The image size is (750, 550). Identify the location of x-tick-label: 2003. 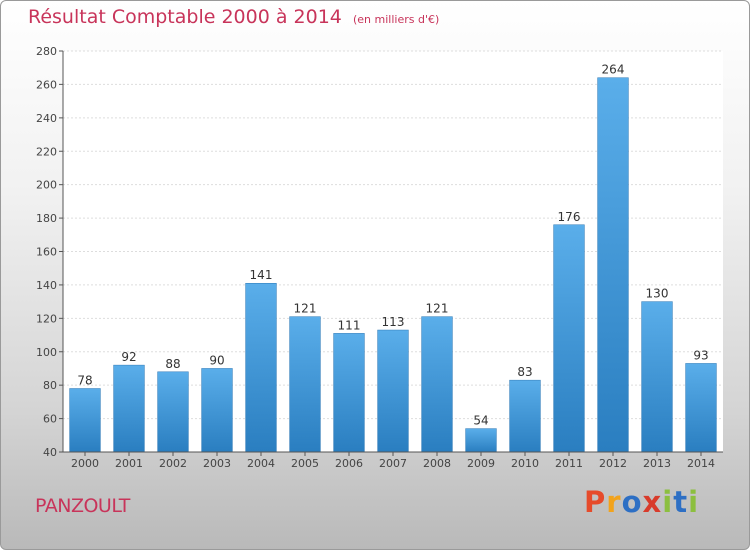
(217, 463).